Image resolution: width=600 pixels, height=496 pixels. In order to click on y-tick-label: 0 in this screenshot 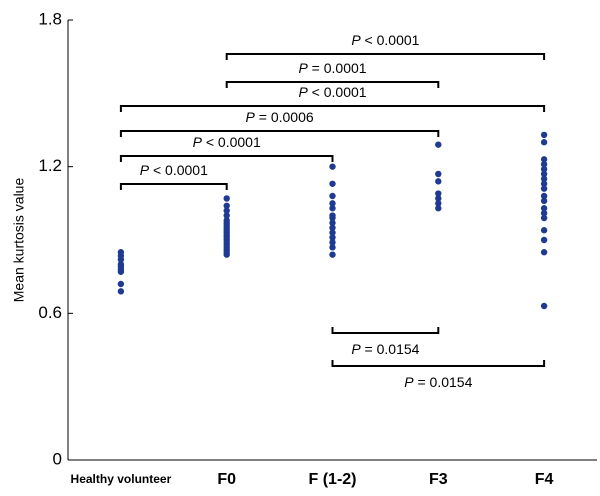, I will do `click(57, 458)`.